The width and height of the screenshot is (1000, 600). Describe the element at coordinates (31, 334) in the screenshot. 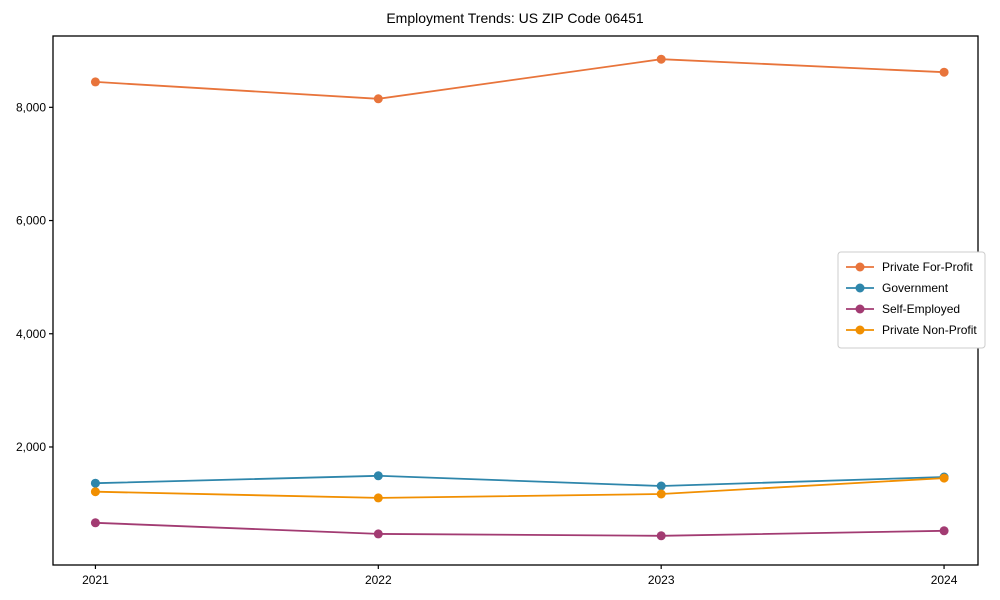

I see `y-tick-label: 4,000` at that location.